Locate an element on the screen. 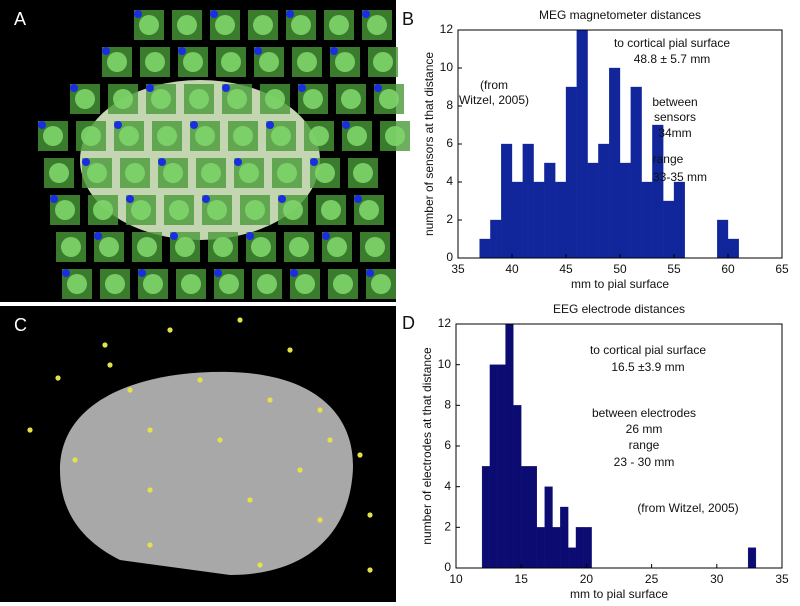 The width and height of the screenshot is (800, 606). x-tick-label: 15 is located at coordinates (522, 579).